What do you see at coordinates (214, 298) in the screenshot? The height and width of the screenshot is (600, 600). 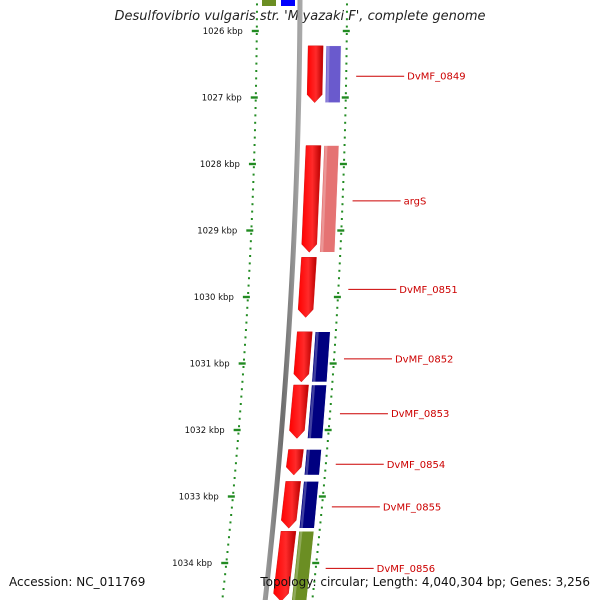 I see `tick-label: 1030 kbp` at bounding box center [214, 298].